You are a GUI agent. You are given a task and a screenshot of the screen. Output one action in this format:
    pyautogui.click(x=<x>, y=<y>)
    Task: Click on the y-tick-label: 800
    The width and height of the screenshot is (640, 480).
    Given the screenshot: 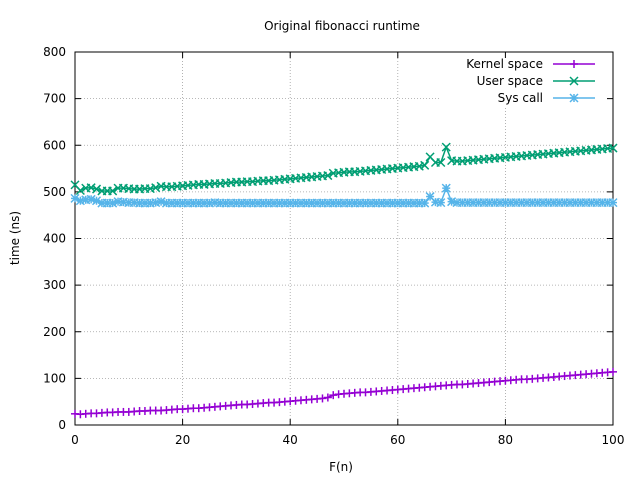 What is the action you would take?
    pyautogui.click(x=54, y=52)
    